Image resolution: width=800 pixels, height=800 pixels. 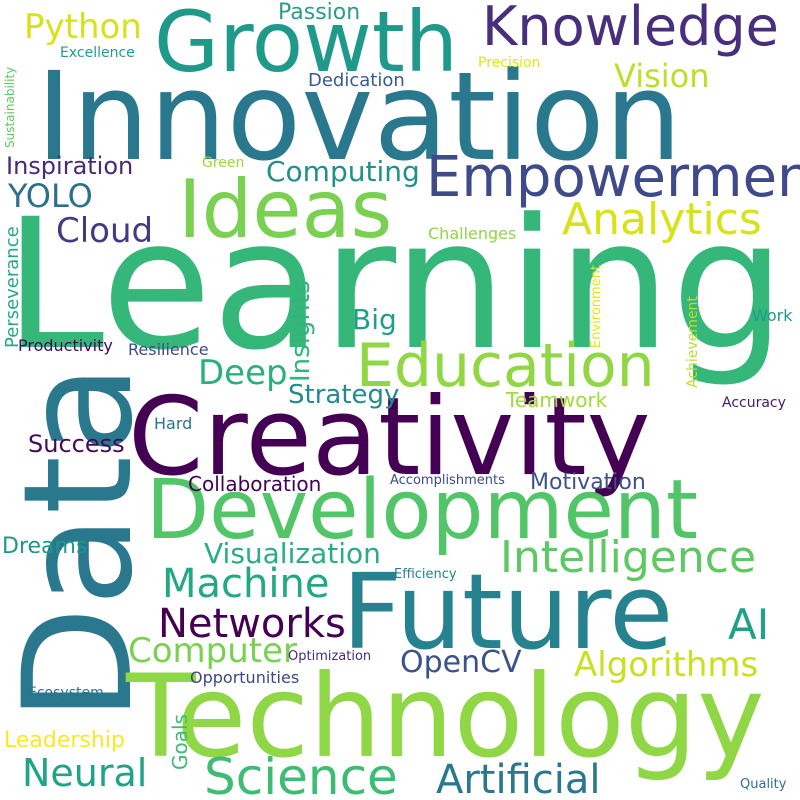 What do you see at coordinates (306, 45) in the screenshot?
I see `word-growth: Growth` at bounding box center [306, 45].